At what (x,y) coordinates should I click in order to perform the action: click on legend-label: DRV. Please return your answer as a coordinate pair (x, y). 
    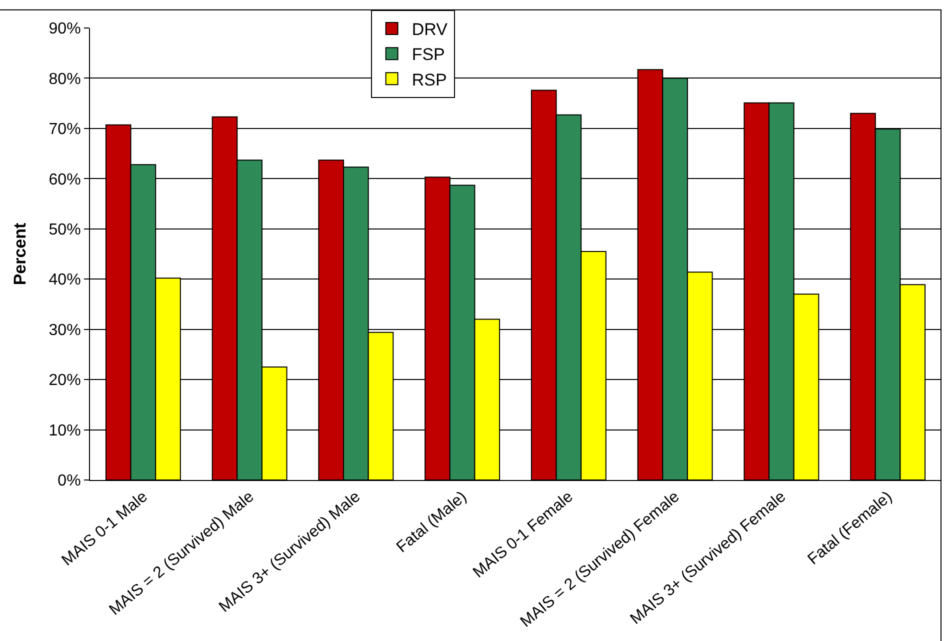
    Looking at the image, I should click on (430, 30).